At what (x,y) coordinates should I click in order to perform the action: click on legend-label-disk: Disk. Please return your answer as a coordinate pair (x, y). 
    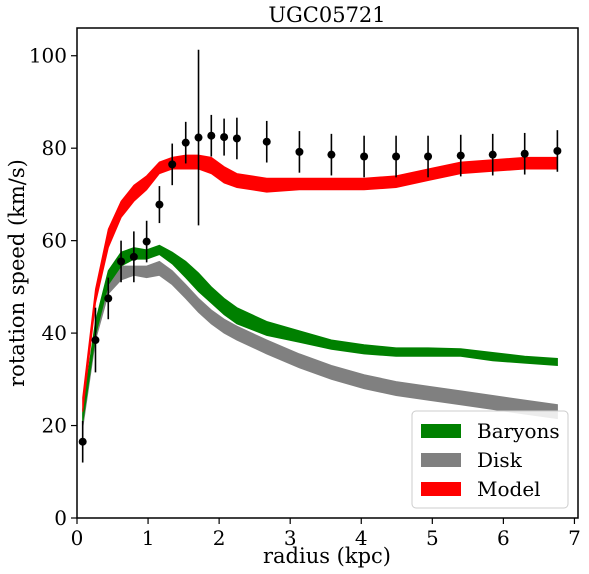
    Looking at the image, I should click on (500, 460).